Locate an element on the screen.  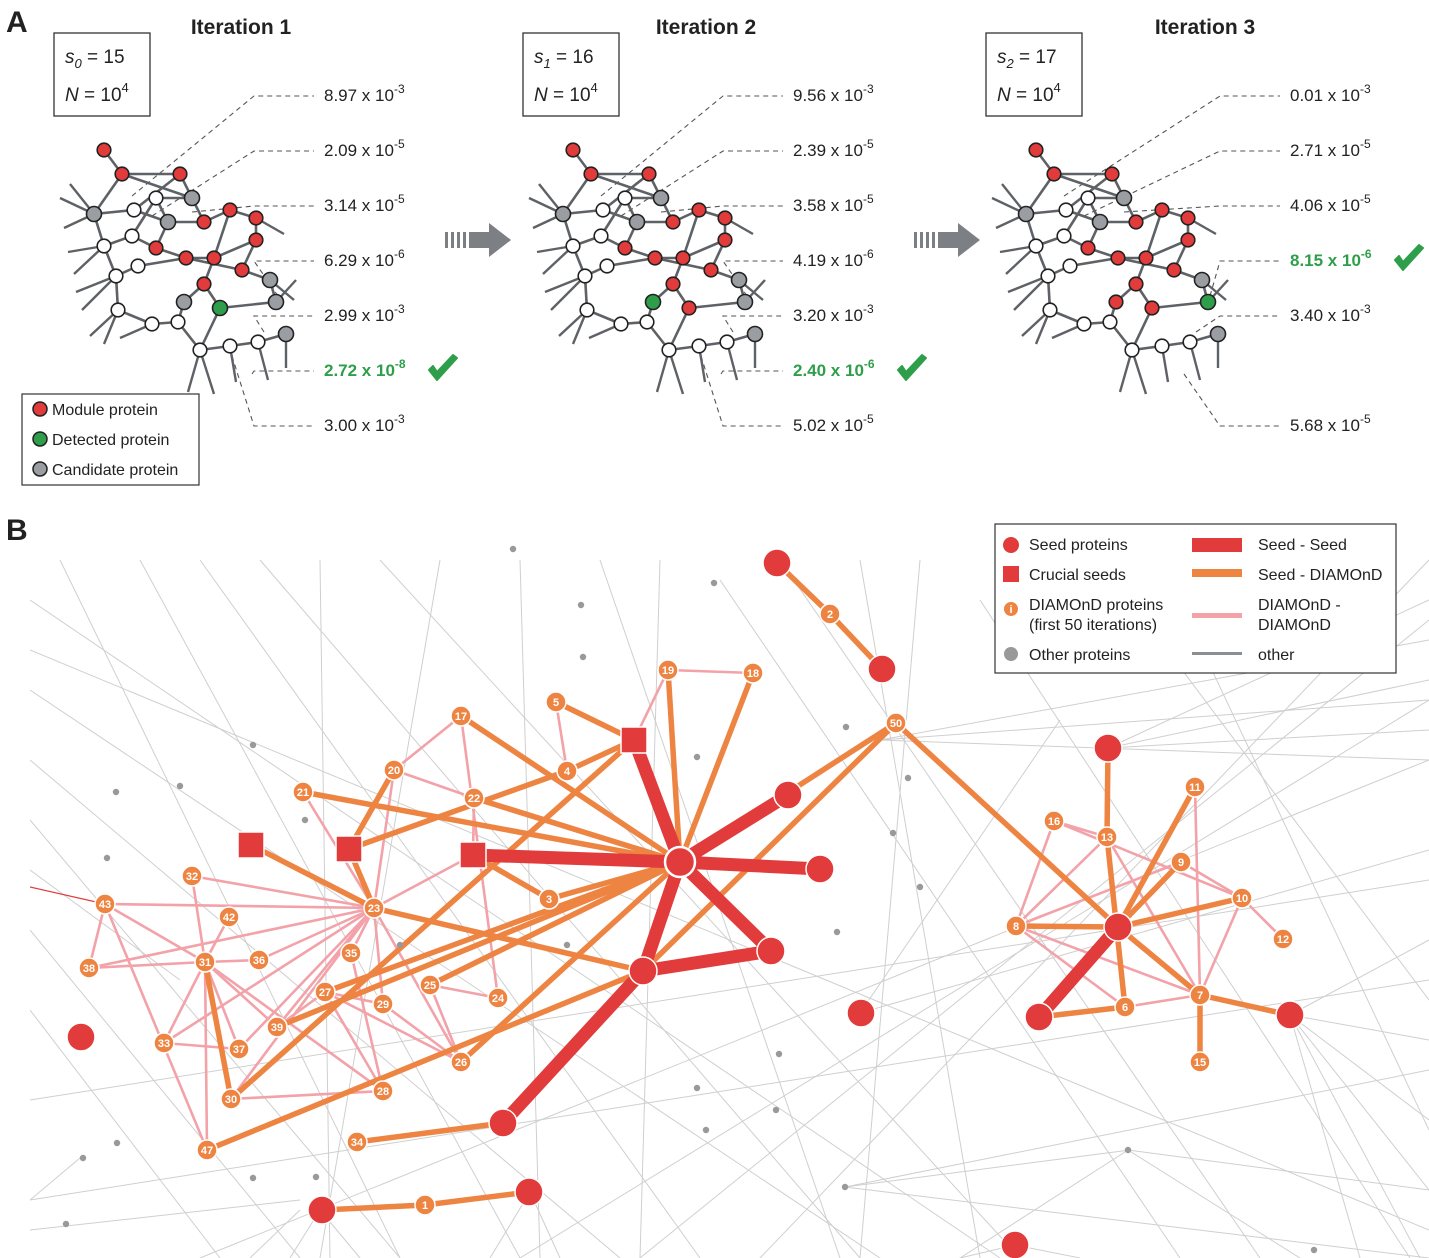
diamond-protein-node: 30 is located at coordinates (231, 1099).